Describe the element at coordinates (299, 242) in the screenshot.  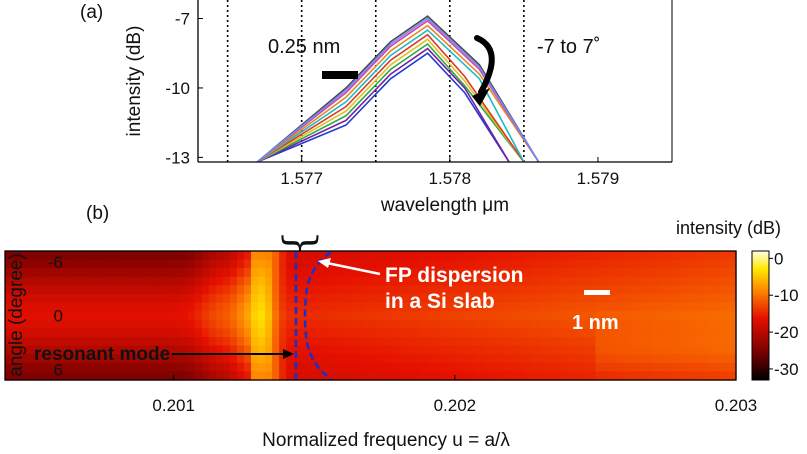
I see `brace-icon: {` at that location.